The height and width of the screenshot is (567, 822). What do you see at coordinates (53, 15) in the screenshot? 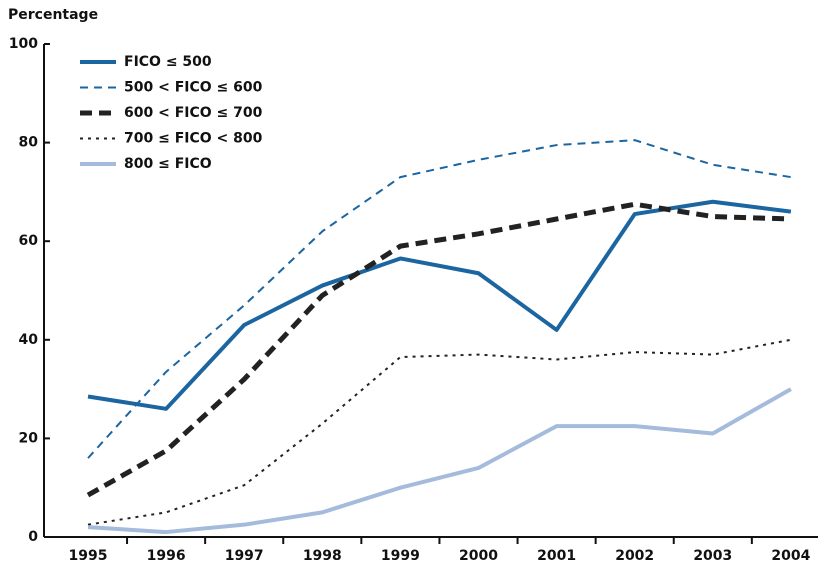
I see `y-axis-title: Percentage` at bounding box center [53, 15].